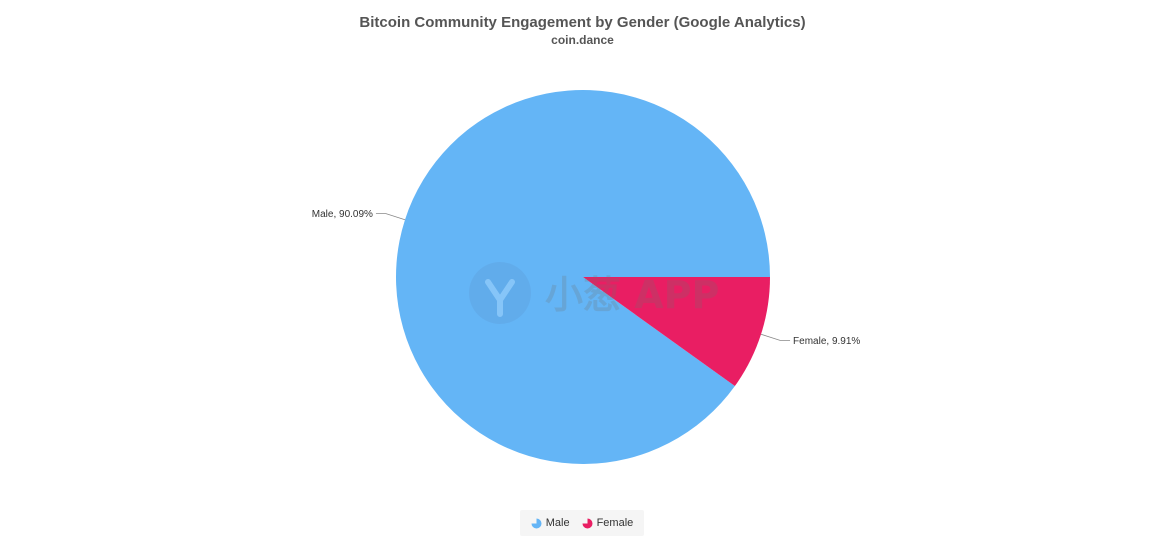  Describe the element at coordinates (615, 523) in the screenshot. I see `legend-label-female: Female` at that location.